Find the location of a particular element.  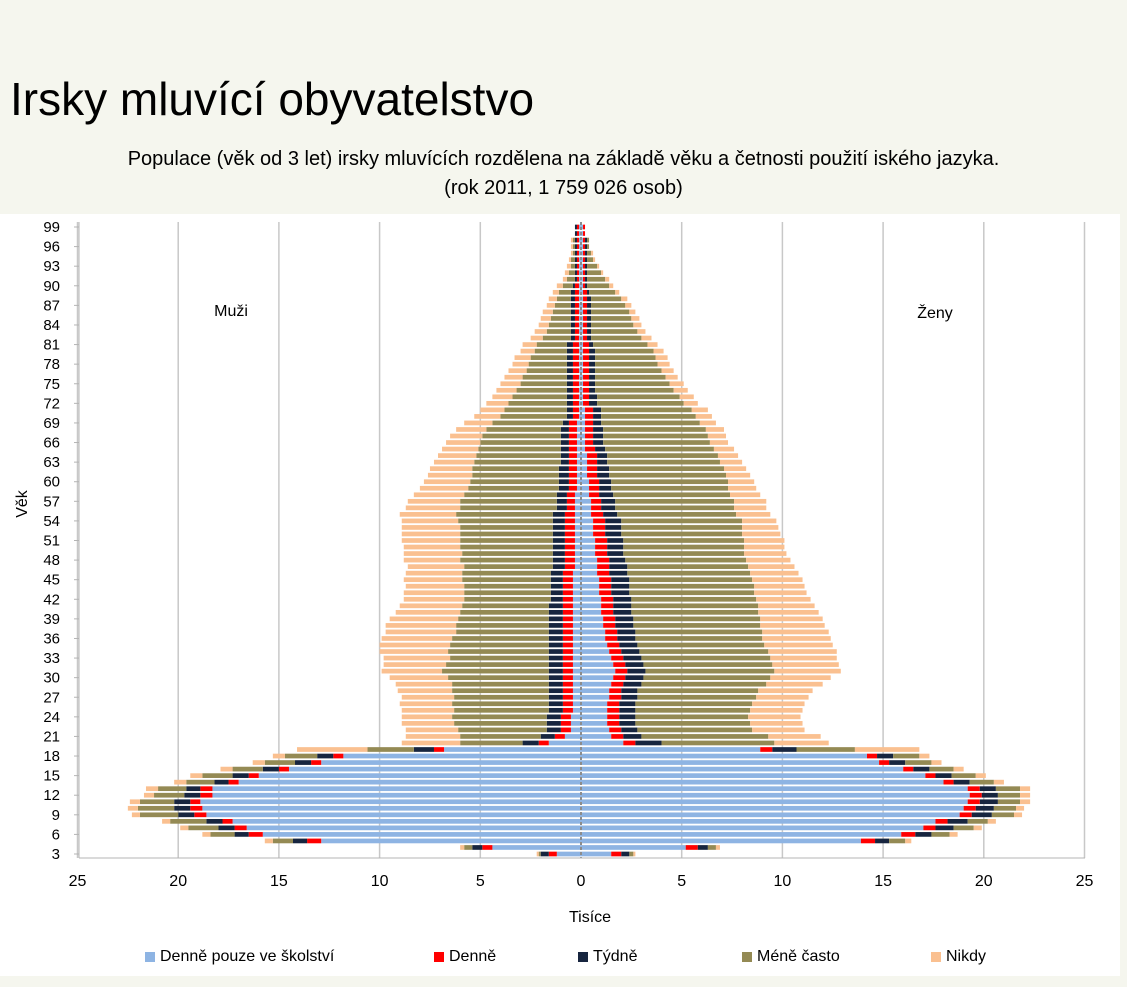

y-tick-label: 3 is located at coordinates (56, 854).